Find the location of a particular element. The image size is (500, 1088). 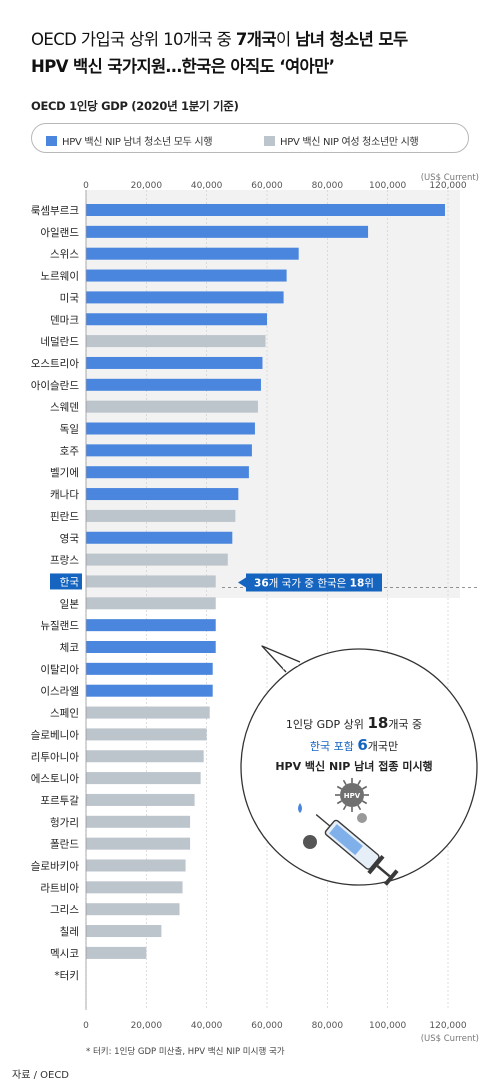

hpv-virus-label: HPV is located at coordinates (352, 796).